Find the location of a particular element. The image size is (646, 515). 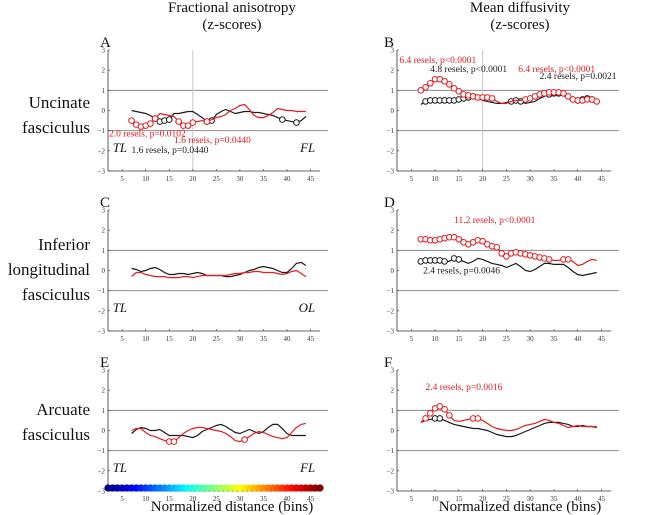

end-label-right: OL is located at coordinates (307, 307).